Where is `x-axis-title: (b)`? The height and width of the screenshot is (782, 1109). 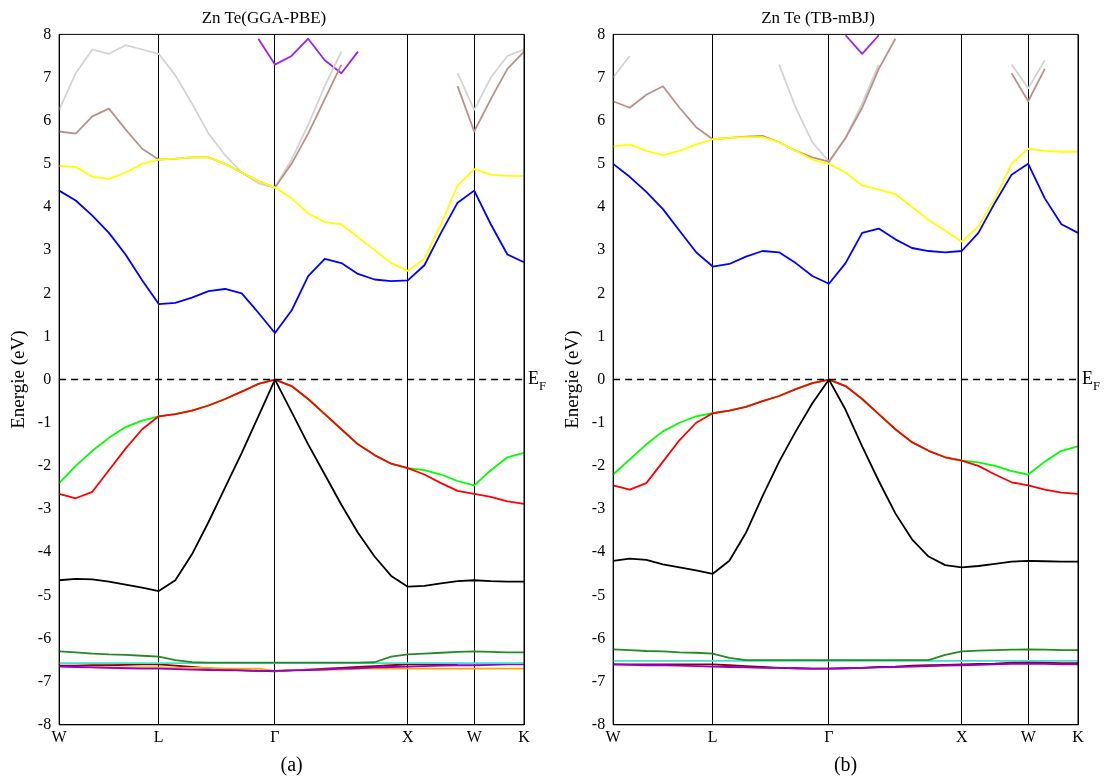
x-axis-title: (b) is located at coordinates (845, 765).